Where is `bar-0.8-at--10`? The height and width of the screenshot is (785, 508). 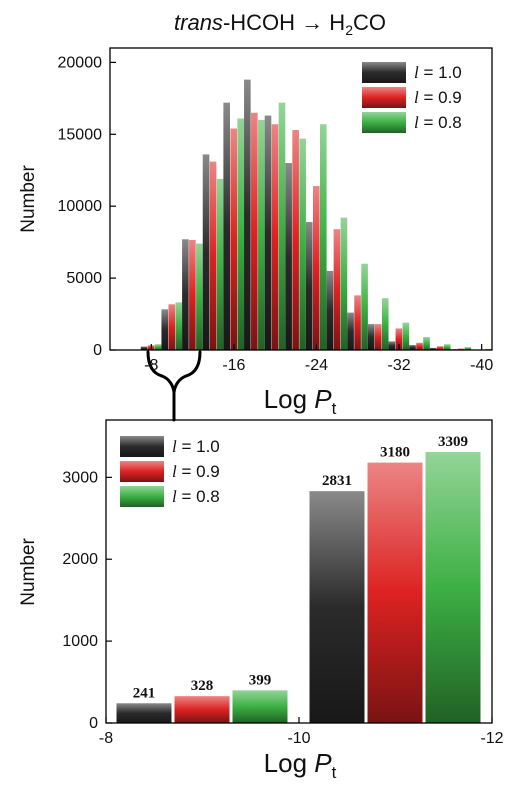
bar-0.8-at--10 is located at coordinates (179, 326).